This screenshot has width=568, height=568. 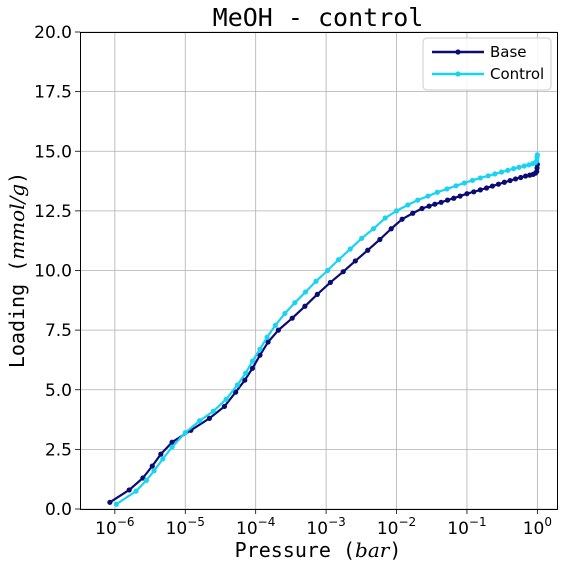 What do you see at coordinates (196, 522) in the screenshot?
I see `x-tick-exponent: −5` at bounding box center [196, 522].